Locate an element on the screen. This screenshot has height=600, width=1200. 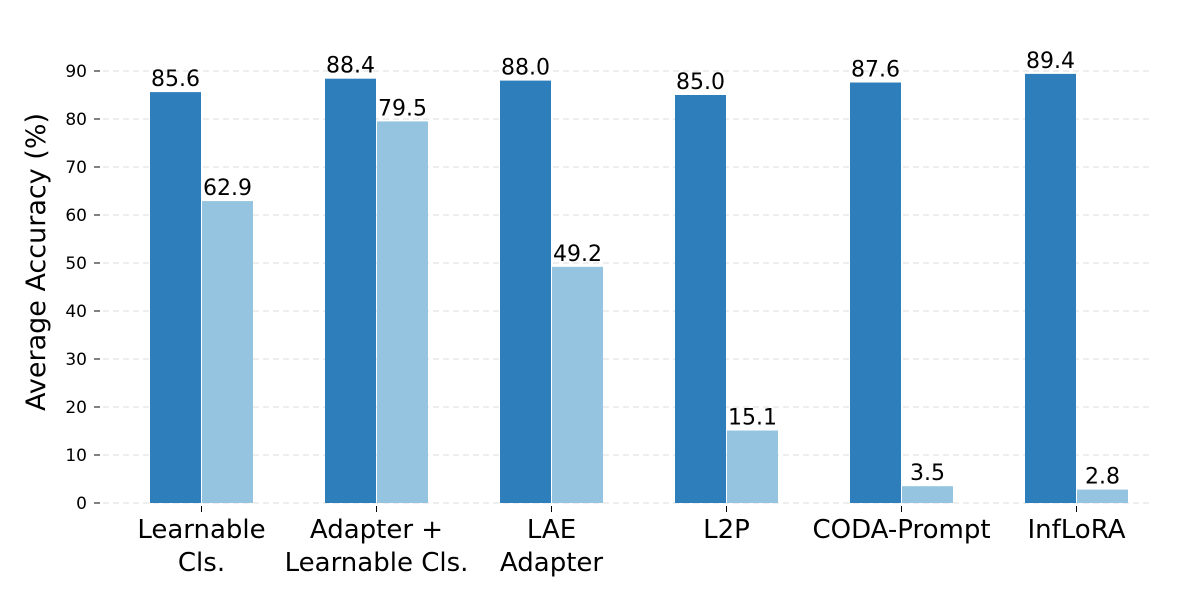
data-label-series-1-4: 87.6 is located at coordinates (875, 70).